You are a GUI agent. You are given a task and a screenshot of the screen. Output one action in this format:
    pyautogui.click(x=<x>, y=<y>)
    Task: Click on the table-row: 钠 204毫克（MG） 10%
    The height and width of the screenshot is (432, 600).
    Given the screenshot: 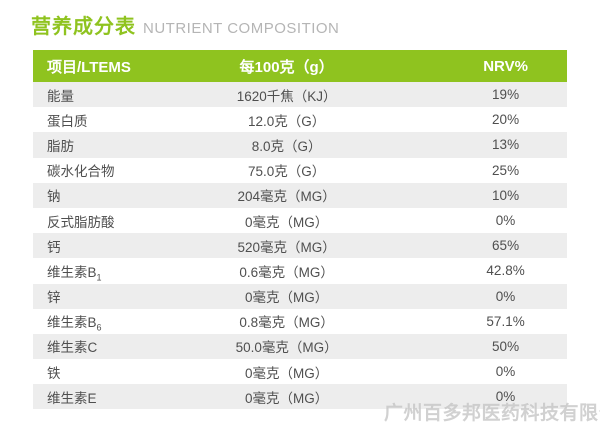 What is the action you would take?
    pyautogui.click(x=300, y=195)
    